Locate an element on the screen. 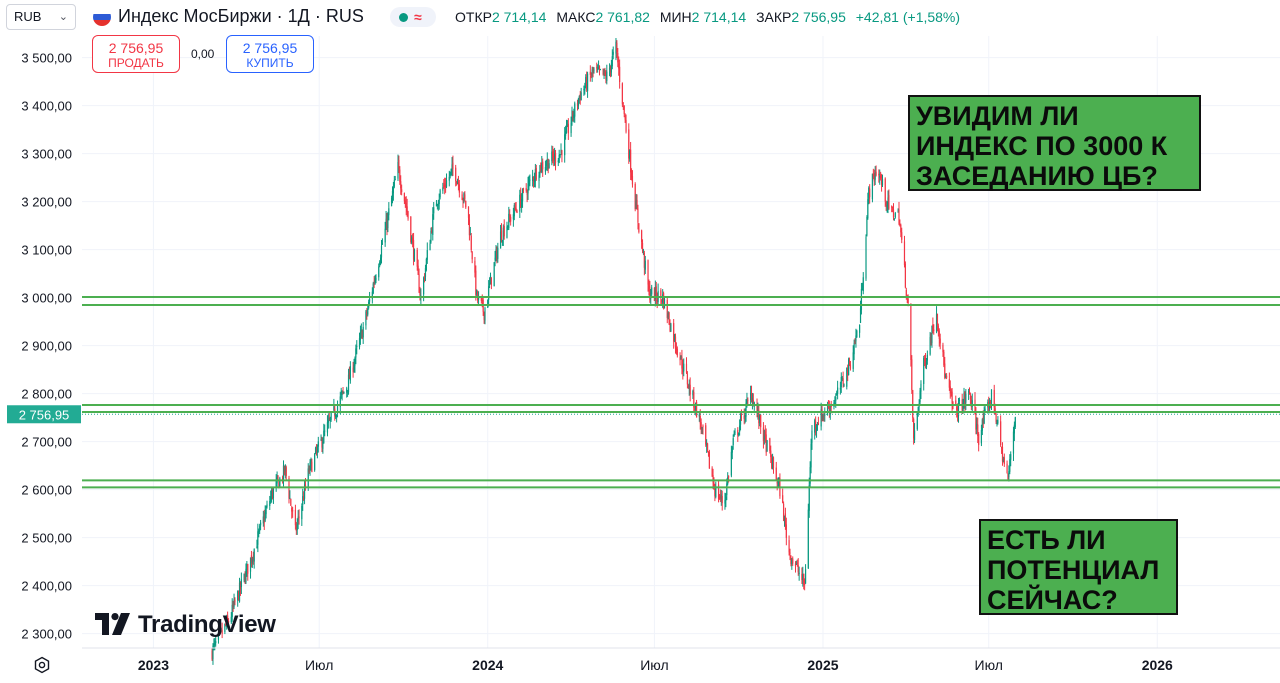  market-status-badge: ≈ is located at coordinates (413, 17).